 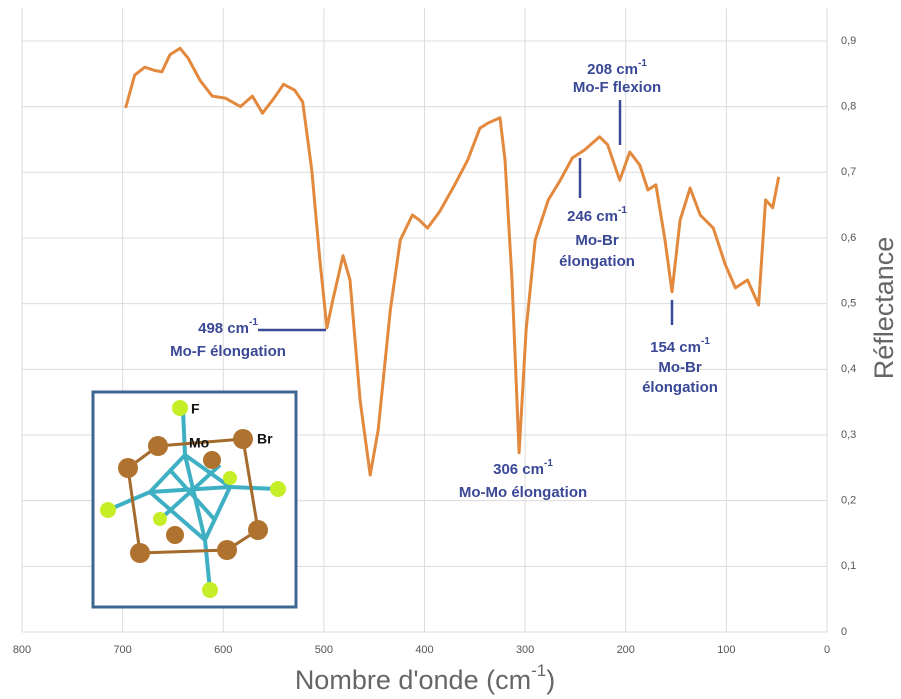 What do you see at coordinates (626, 650) in the screenshot?
I see `x-tick-label: 200` at bounding box center [626, 650].